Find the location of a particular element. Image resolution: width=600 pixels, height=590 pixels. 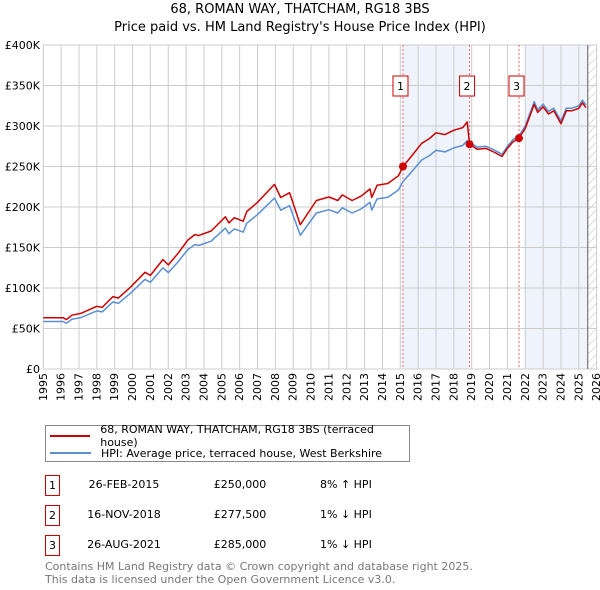

sale-hpi-diff: 8% ↑ HPI is located at coordinates (346, 484).